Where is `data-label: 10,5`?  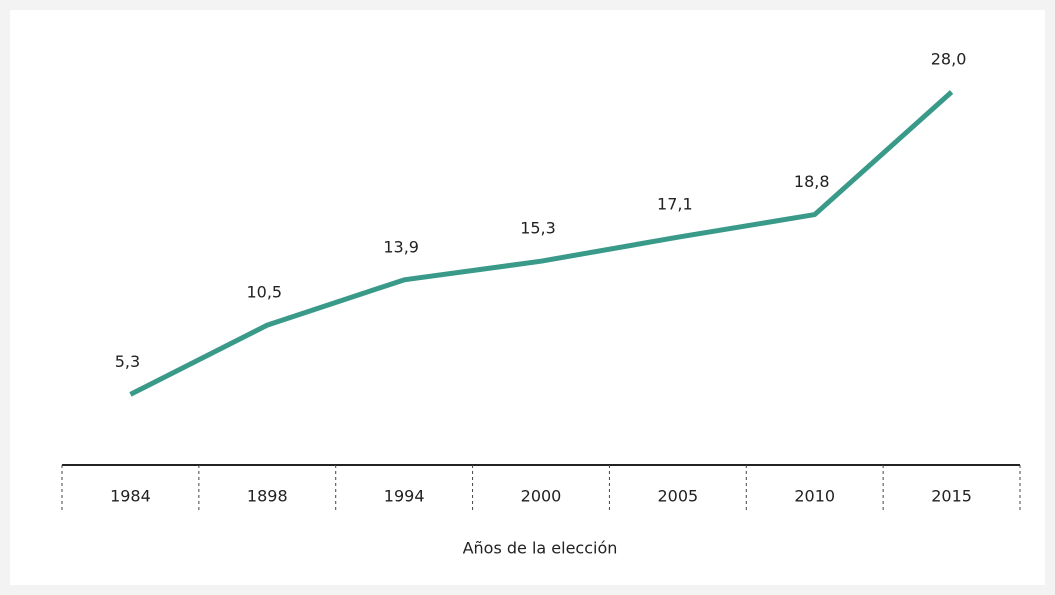
data-label: 10,5 is located at coordinates (264, 292).